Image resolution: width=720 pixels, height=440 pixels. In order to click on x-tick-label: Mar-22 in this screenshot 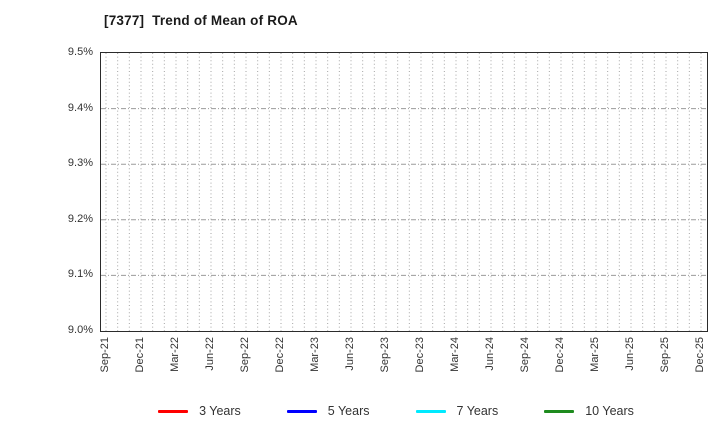, I will do `click(175, 354)`.